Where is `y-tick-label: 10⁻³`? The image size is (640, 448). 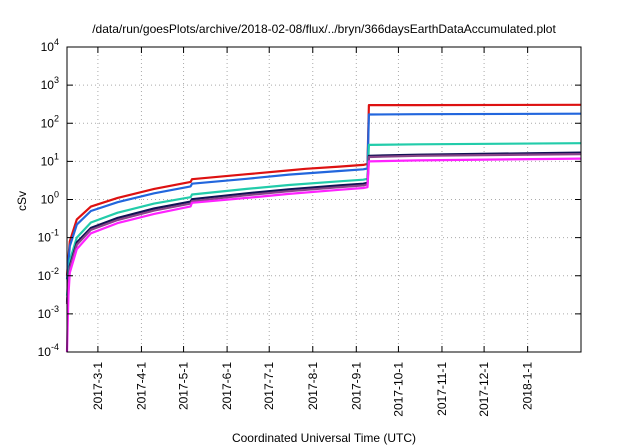 y-tick-label: 10⁻³ is located at coordinates (48, 312).